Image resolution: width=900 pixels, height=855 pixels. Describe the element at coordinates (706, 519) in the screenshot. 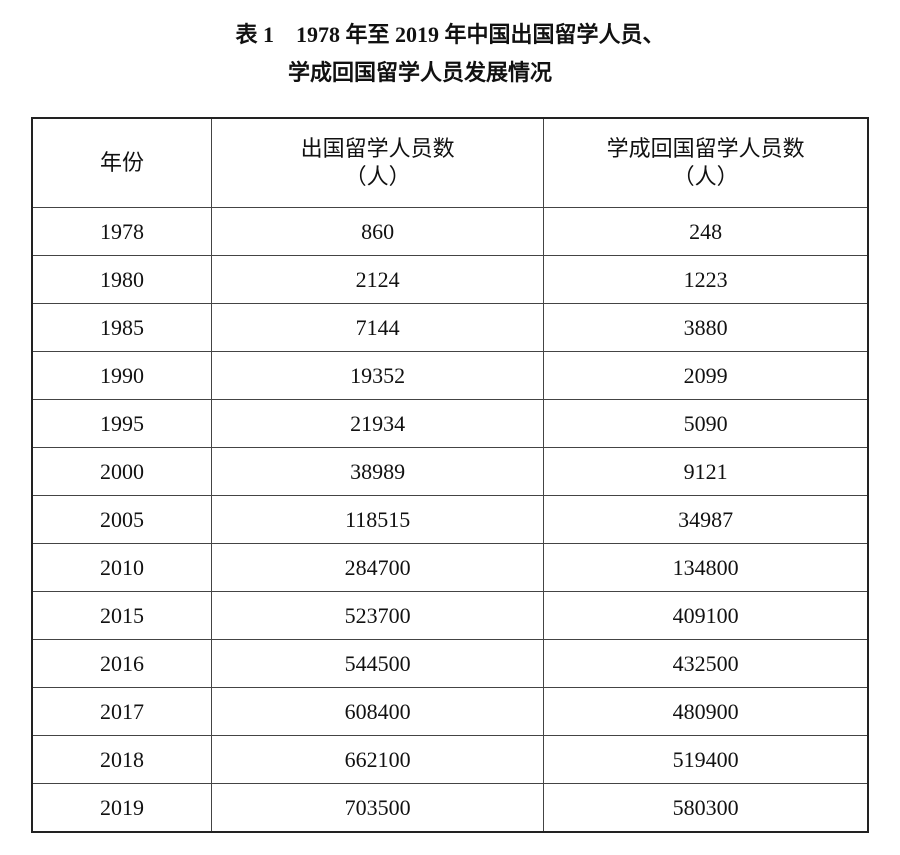

I see `cell-returned: 34987` at that location.